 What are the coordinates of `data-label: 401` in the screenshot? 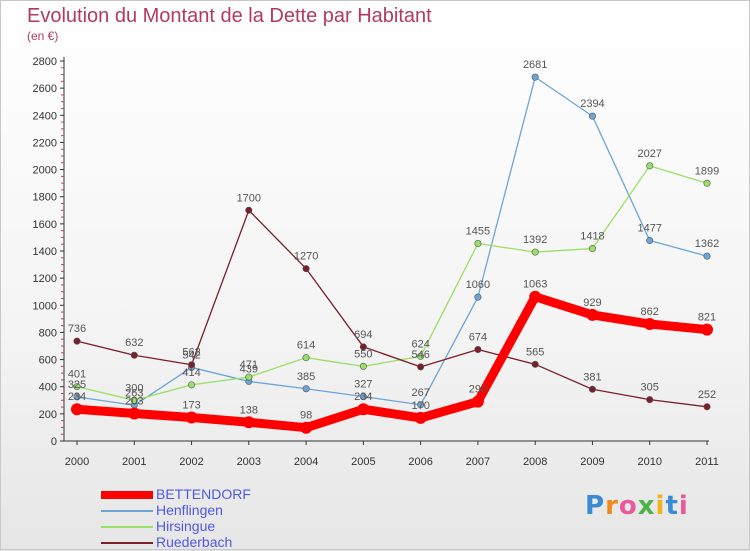 It's located at (77, 375).